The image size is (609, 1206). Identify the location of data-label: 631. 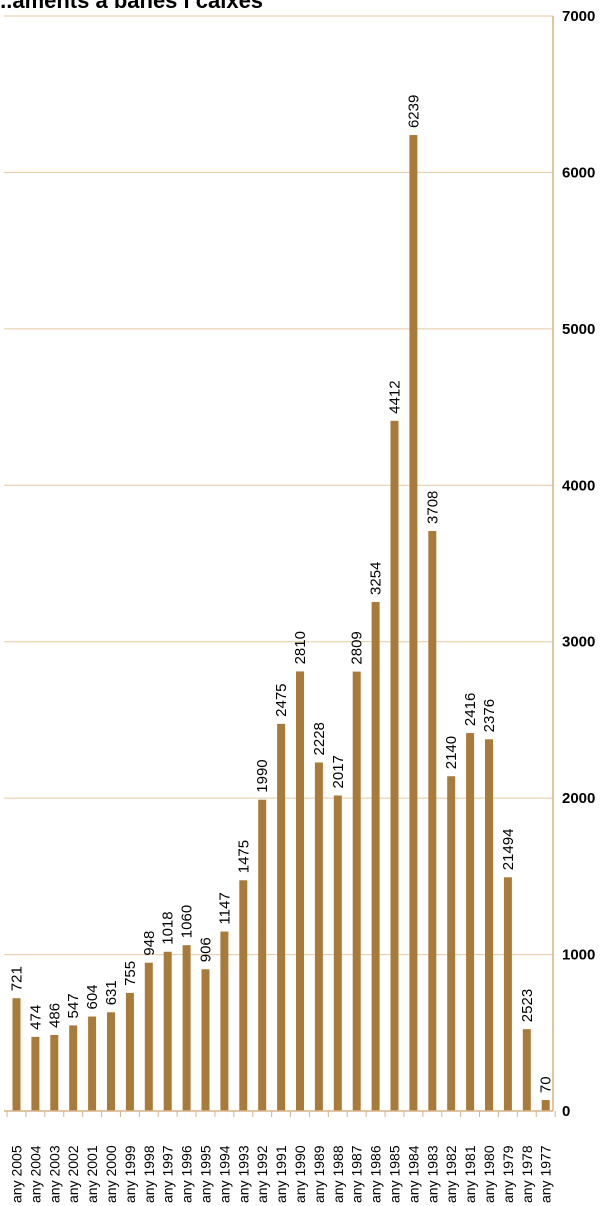
(111, 992).